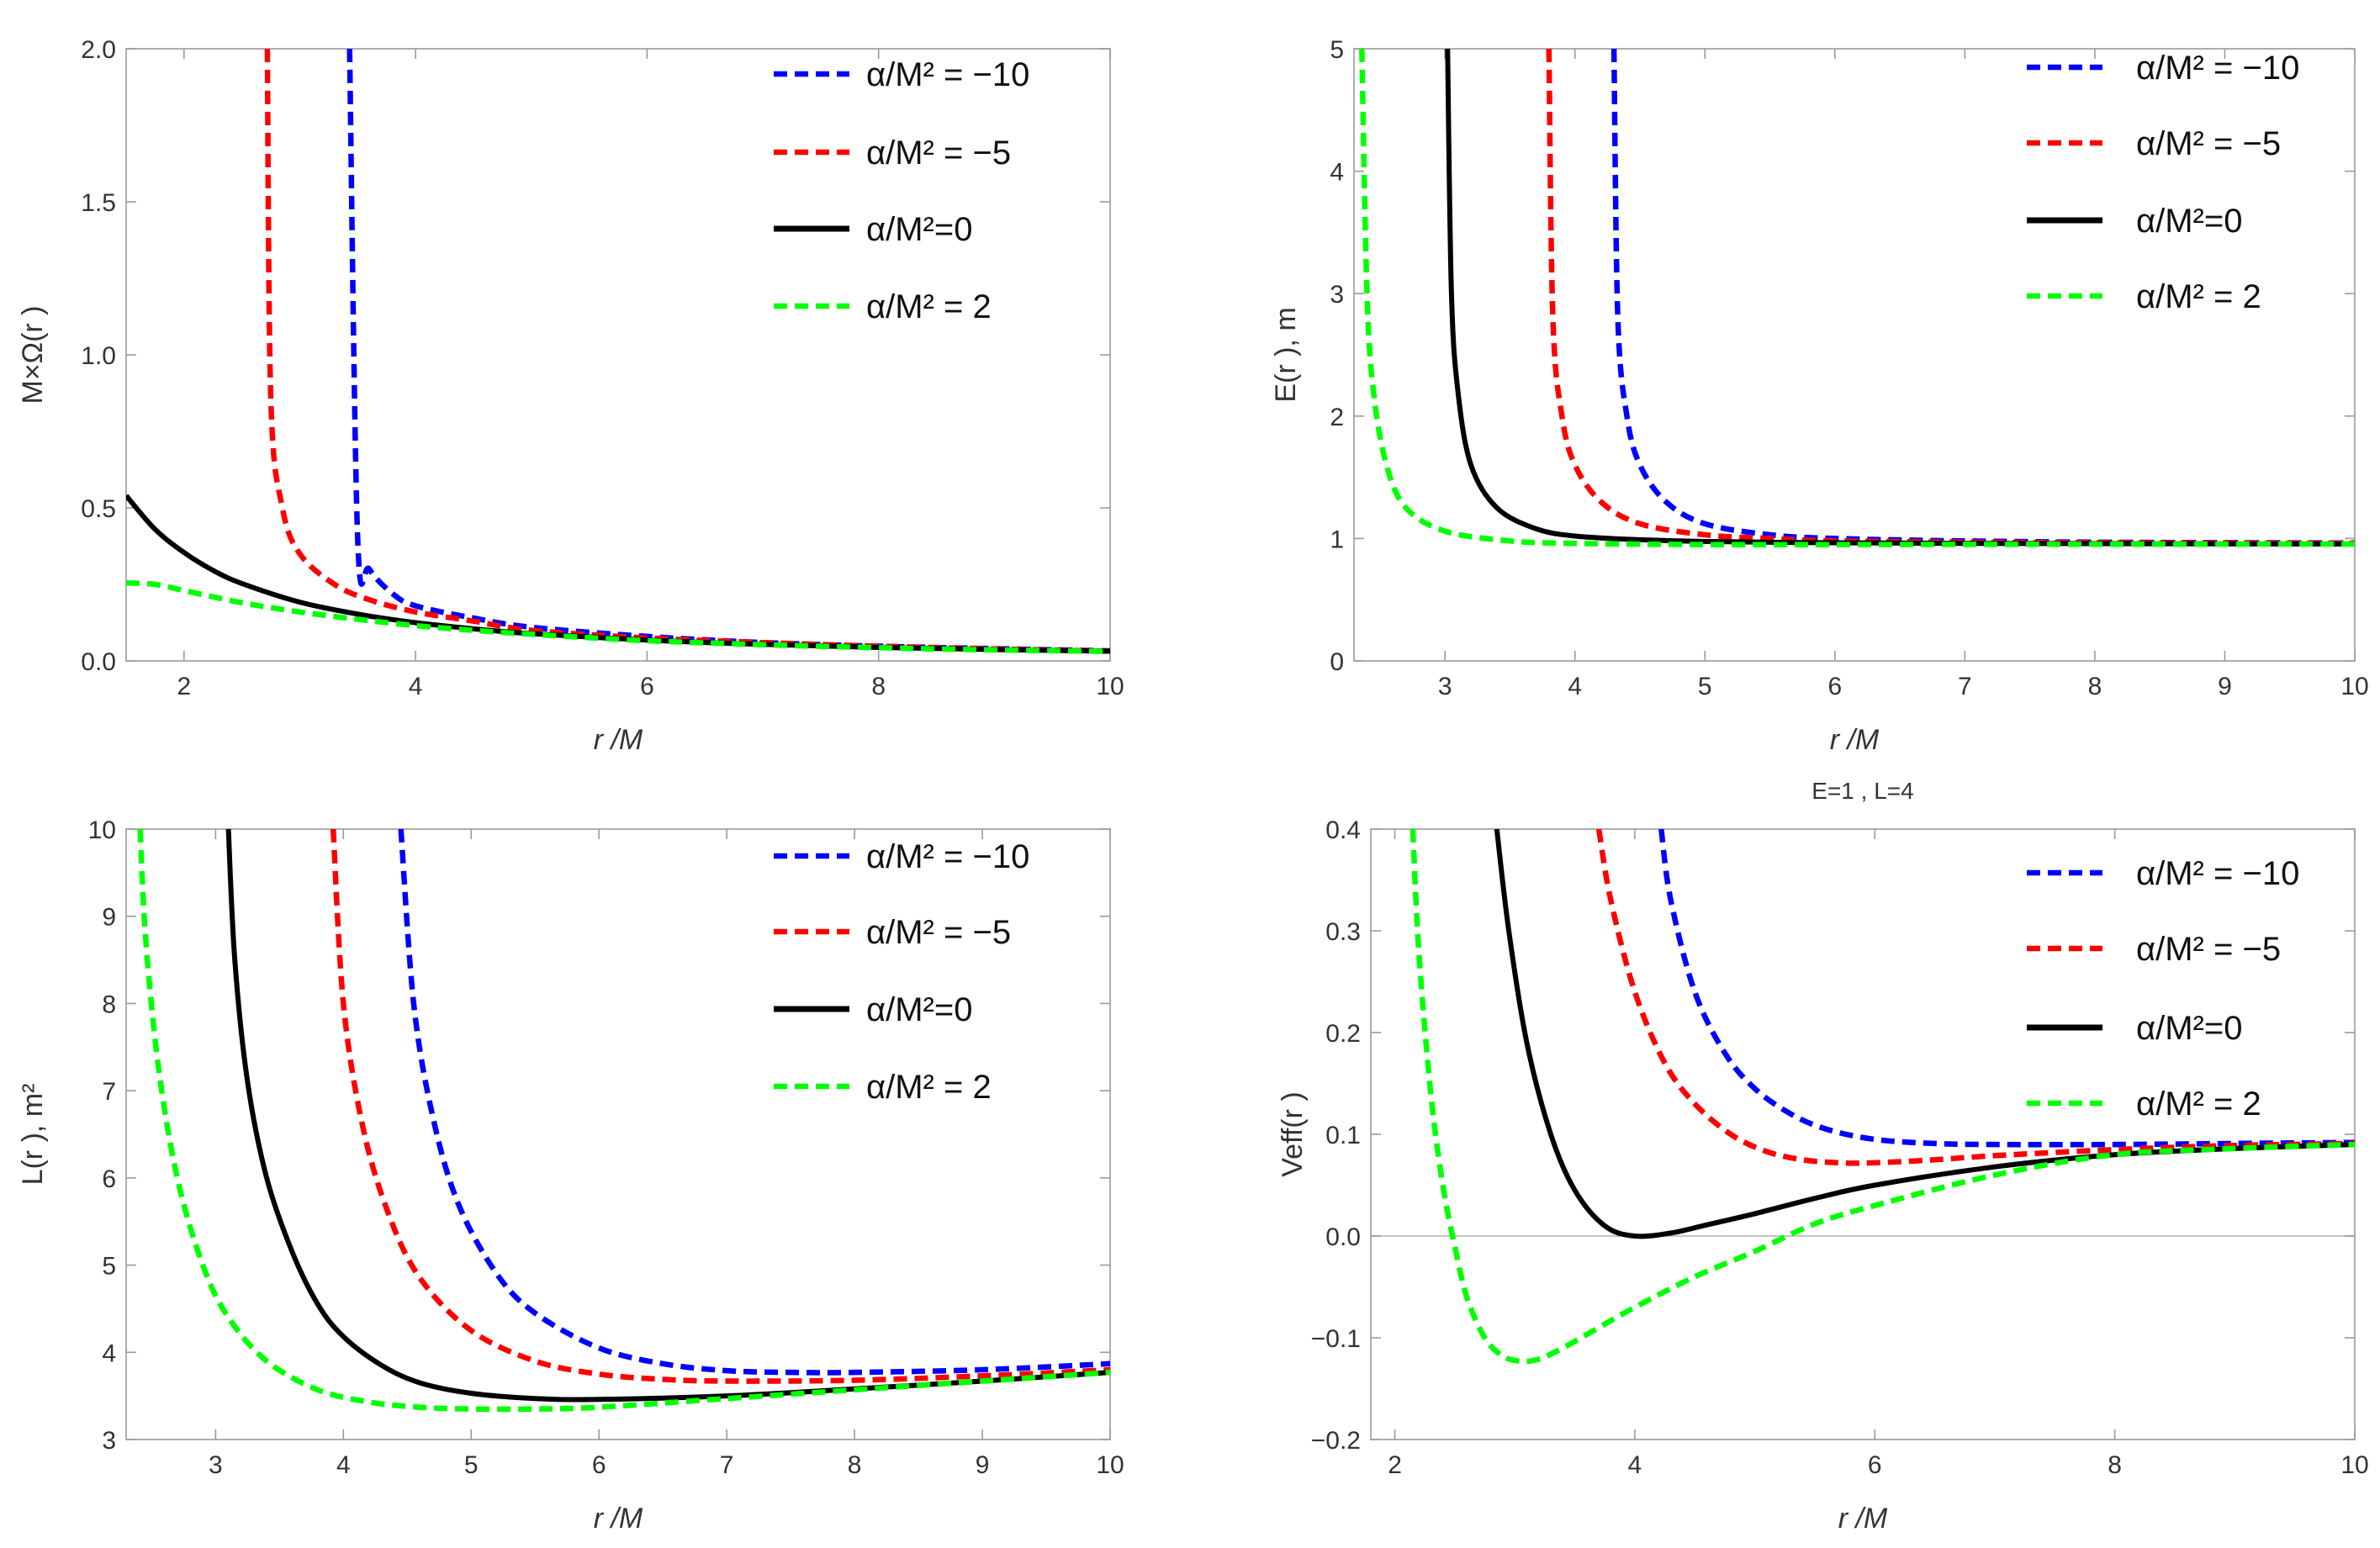 This screenshot has height=1548, width=2380. What do you see at coordinates (1343, 1034) in the screenshot?
I see `y-tick-label: 0.2` at bounding box center [1343, 1034].